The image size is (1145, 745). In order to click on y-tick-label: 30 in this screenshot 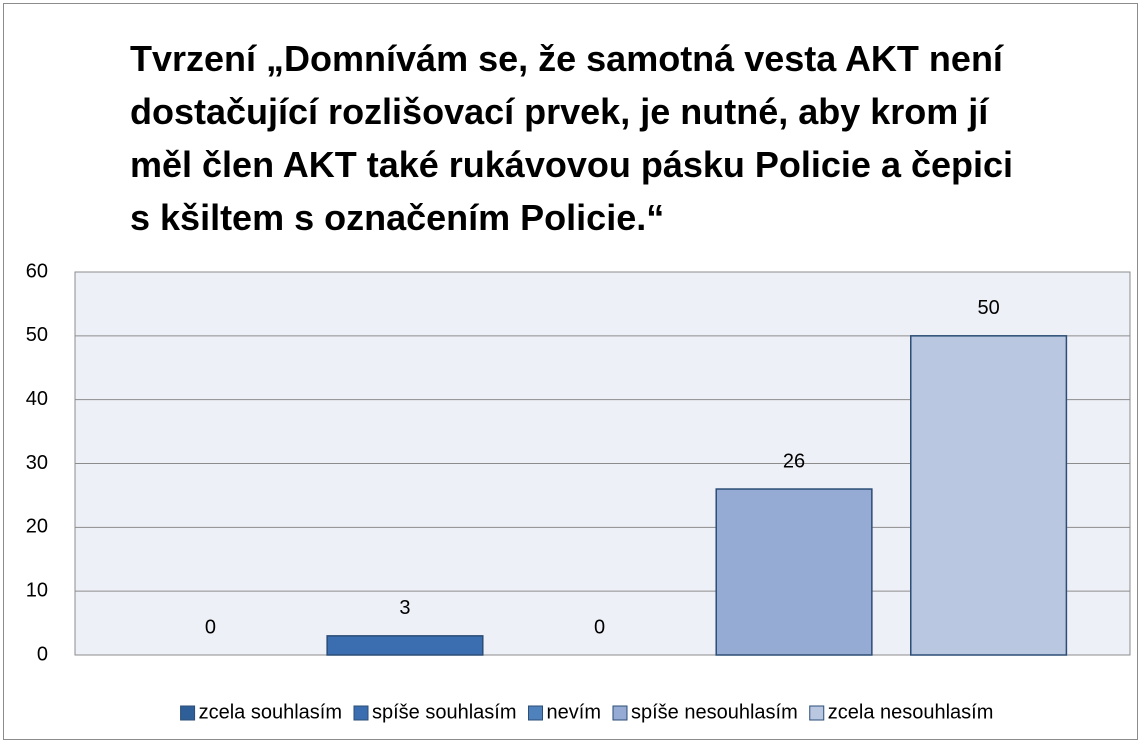, I will do `click(37, 463)`.